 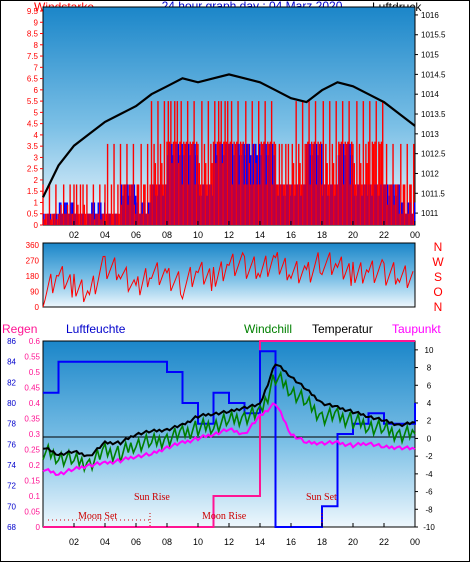 What do you see at coordinates (32, 481) in the screenshot?
I see `humidity-tick-label: 0.15` at bounding box center [32, 481].